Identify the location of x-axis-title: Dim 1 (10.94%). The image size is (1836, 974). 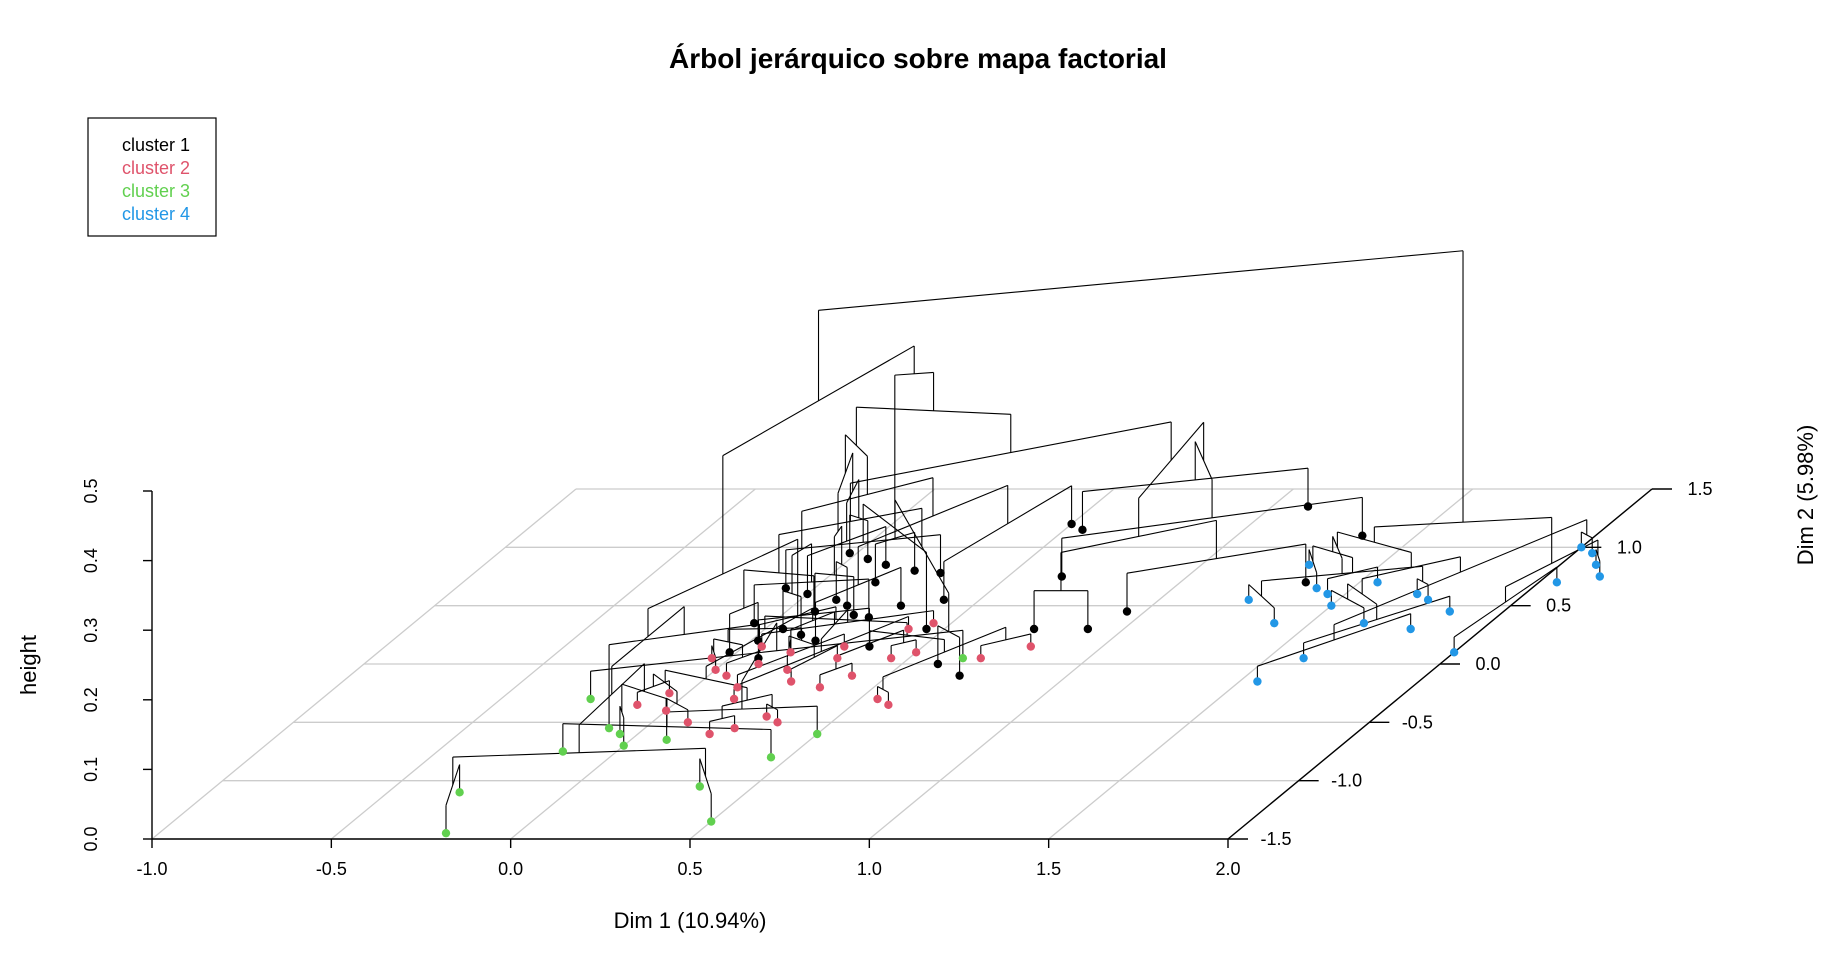
(690, 920).